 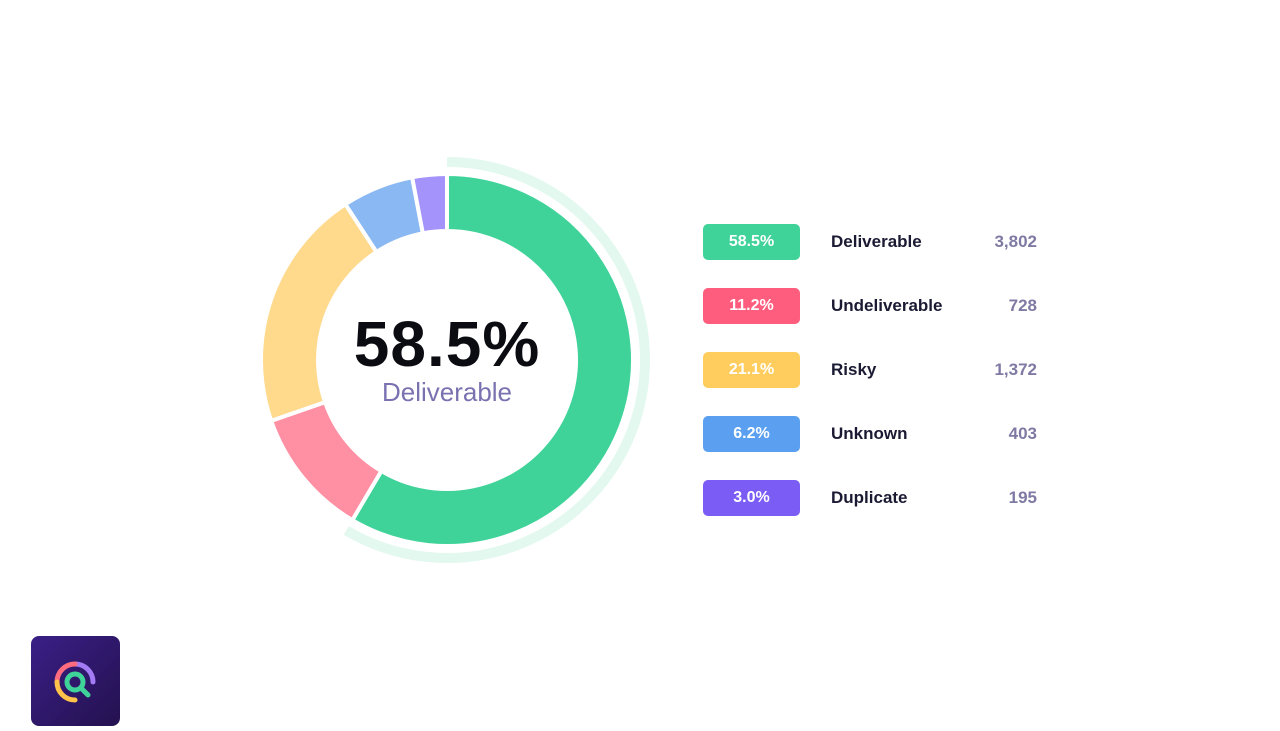 I want to click on donut-segment-undeliverable, so click(x=326, y=461).